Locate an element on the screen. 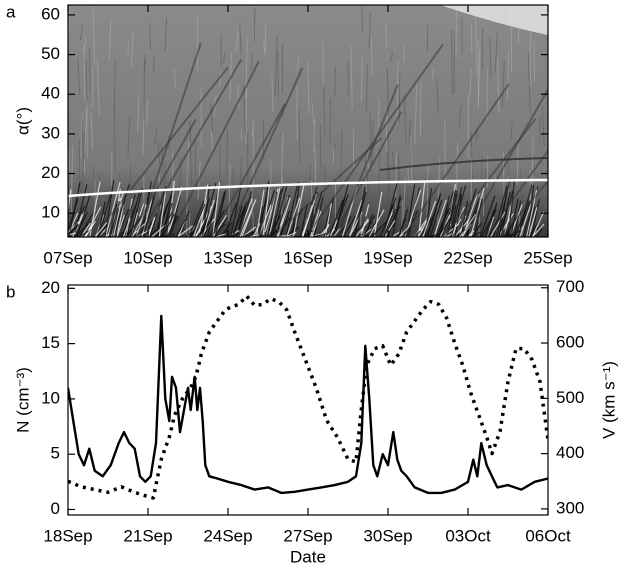  x-tick-label: 03Oct is located at coordinates (468, 535).